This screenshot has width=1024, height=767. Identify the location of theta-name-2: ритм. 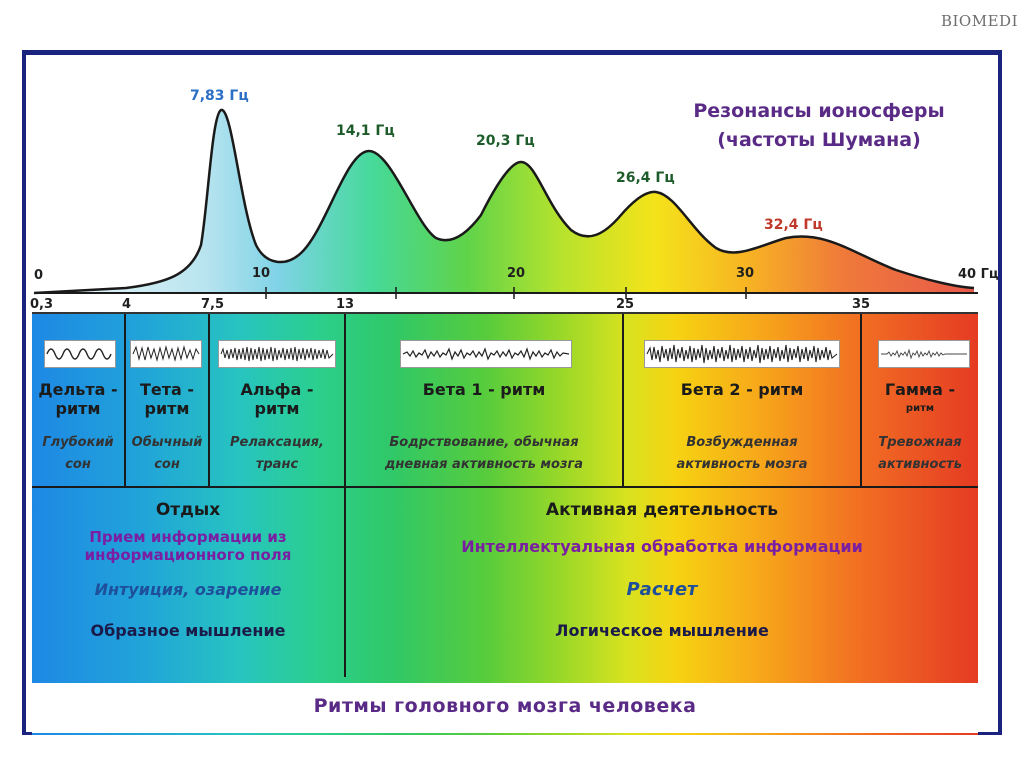
(167, 408).